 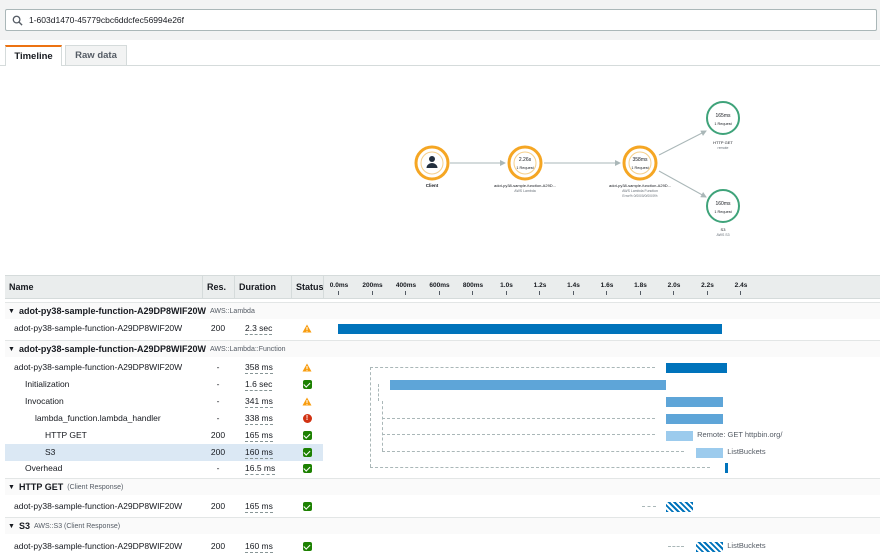 I want to click on duration: 341 ms, so click(x=259, y=402).